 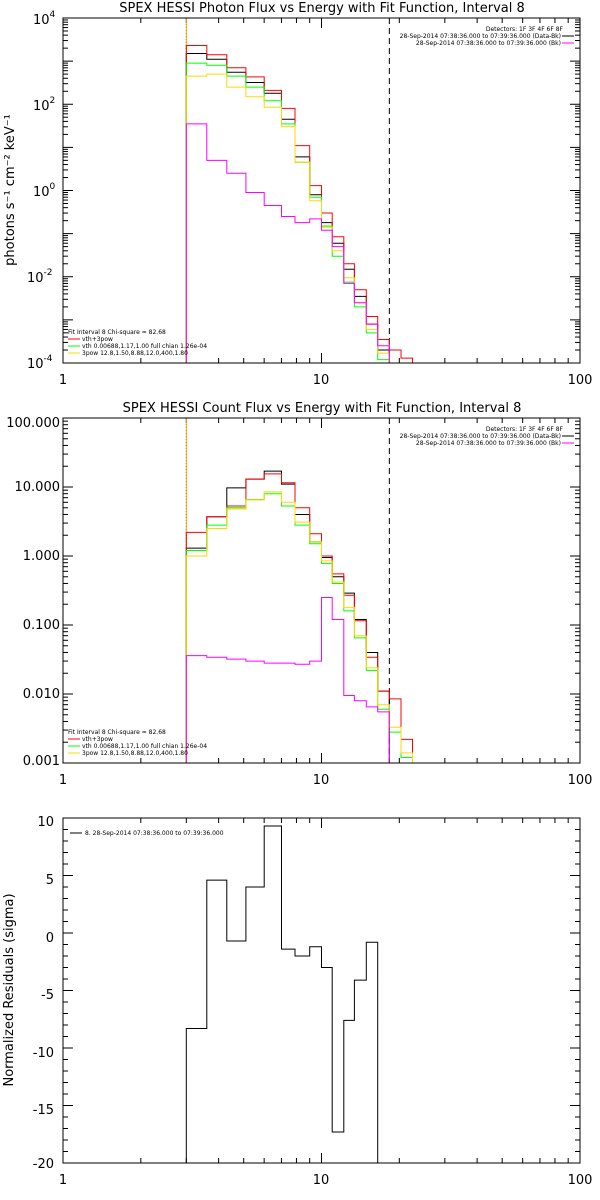 What do you see at coordinates (63, 1180) in the screenshot?
I see `residuals-xtick: 1` at bounding box center [63, 1180].